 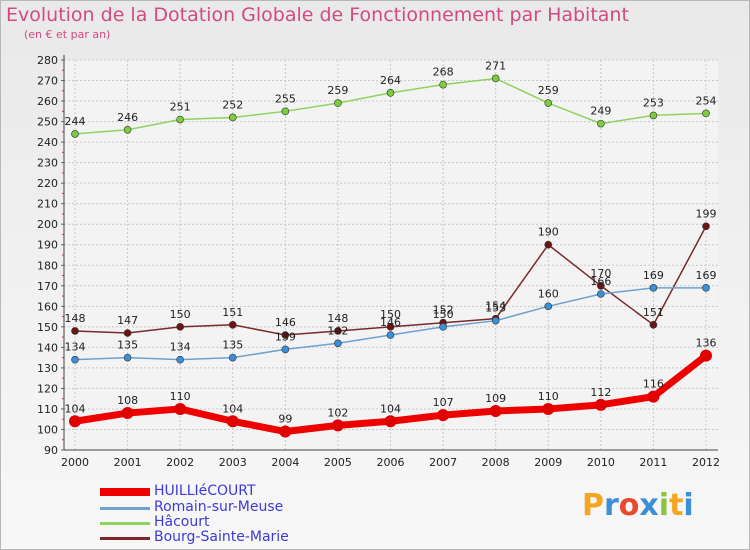 What do you see at coordinates (495, 398) in the screenshot?
I see `data-label: 109` at bounding box center [495, 398].